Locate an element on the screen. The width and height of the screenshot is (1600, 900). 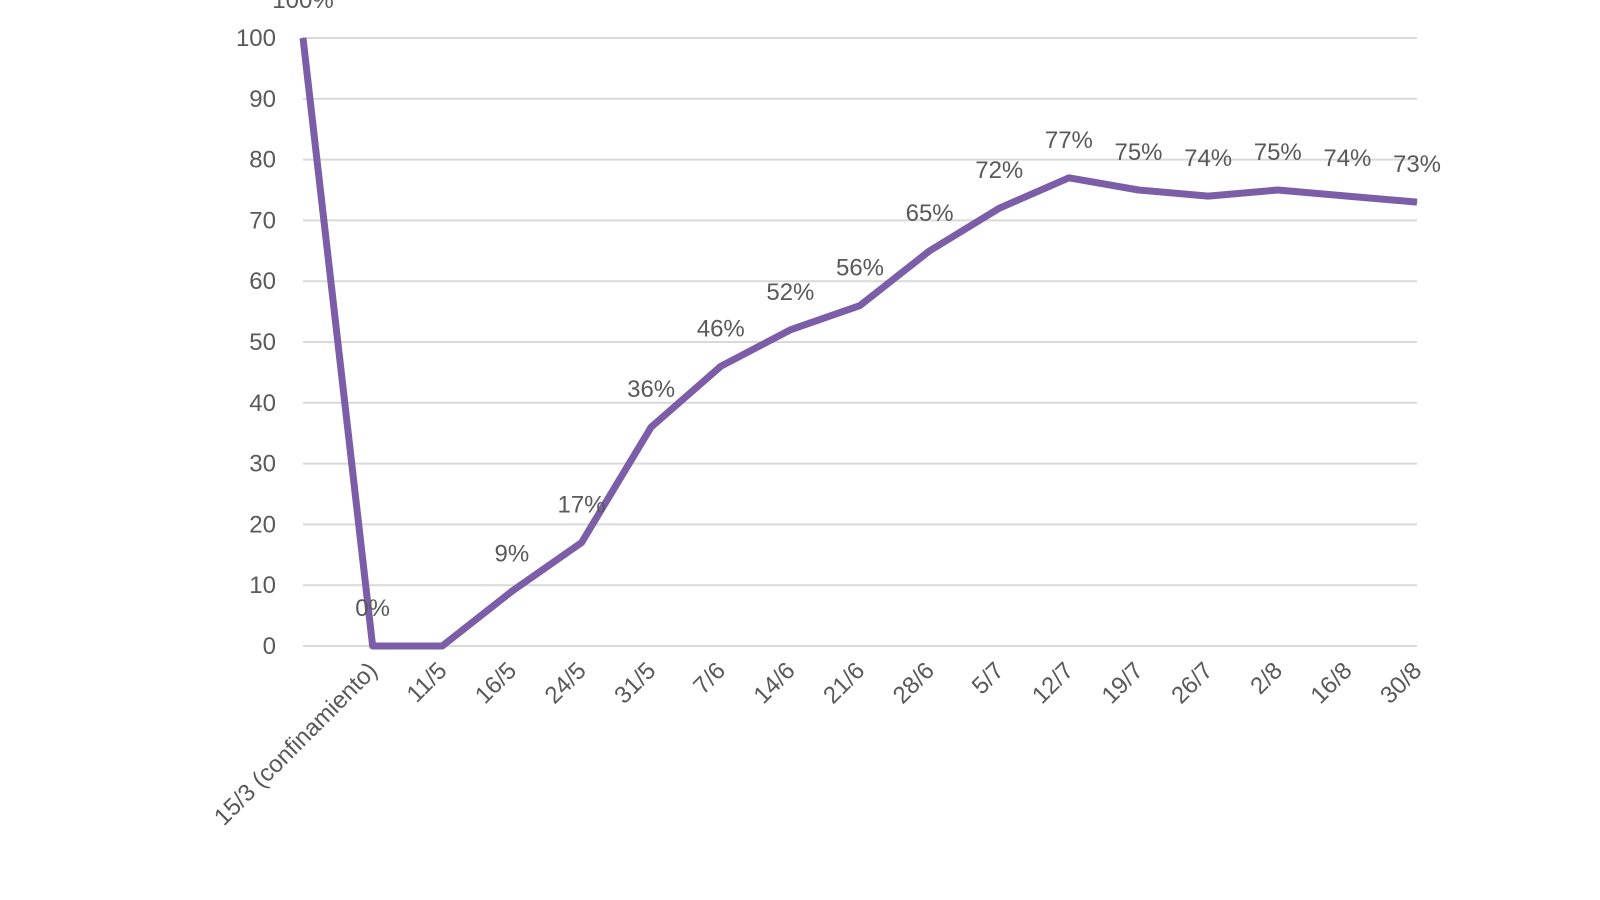
x-tick-label: 7/6 is located at coordinates (709, 678).